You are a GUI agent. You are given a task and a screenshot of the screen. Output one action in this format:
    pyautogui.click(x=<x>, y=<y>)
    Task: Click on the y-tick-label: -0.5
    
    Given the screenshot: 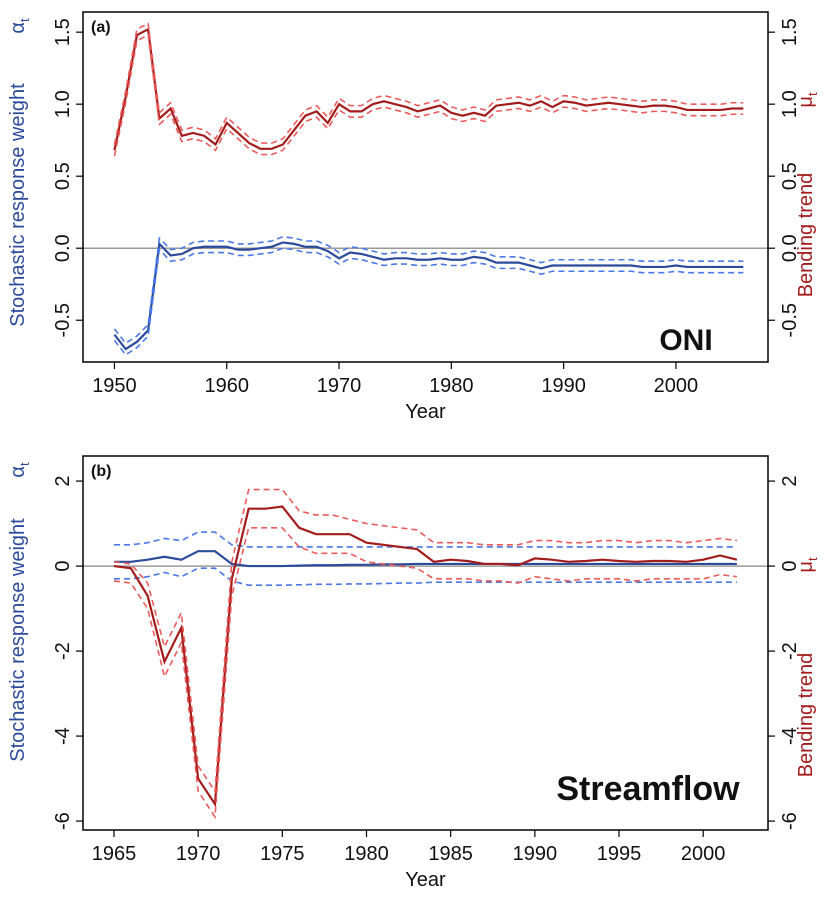 What is the action you would take?
    pyautogui.click(x=63, y=320)
    